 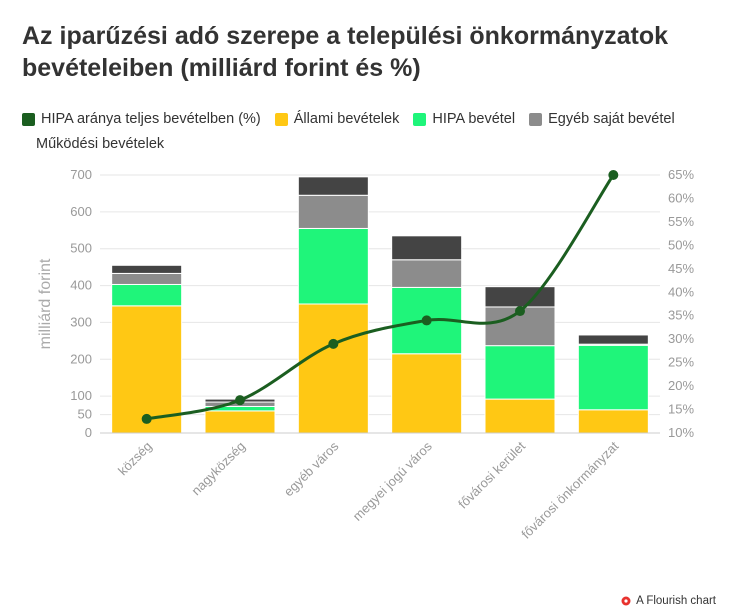 What do you see at coordinates (311, 468) in the screenshot?
I see `x-tick-label: egyéb város` at bounding box center [311, 468].